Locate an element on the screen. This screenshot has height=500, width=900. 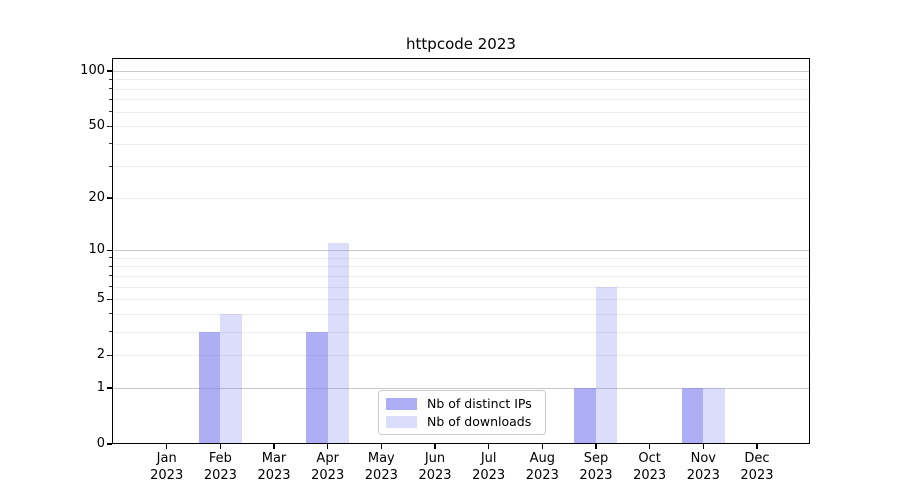
legend: Nb of distinct IPs Nb of downloads is located at coordinates (462, 412).